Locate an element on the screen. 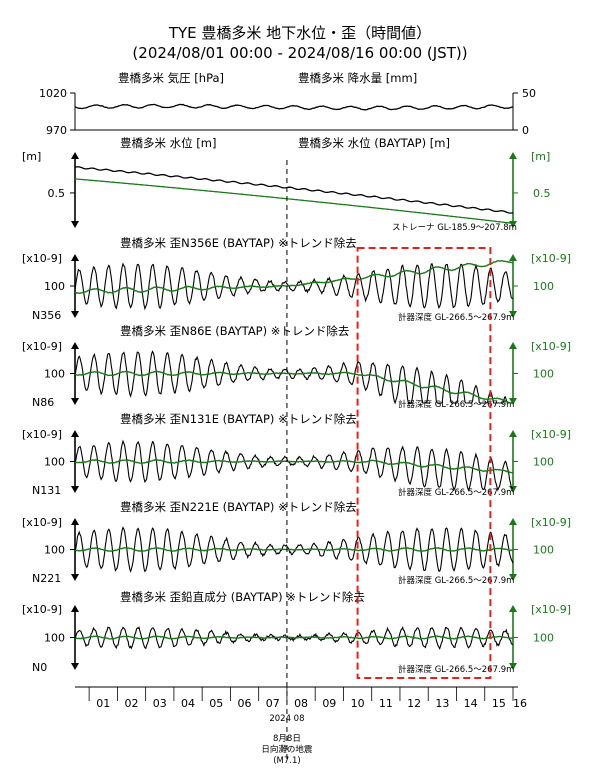 Image resolution: width=600 pixels, height=780 pixels. panel-title-left: 豊橋多米 歪N221E (BAYTAP) ※トレンド除去 is located at coordinates (238, 507).